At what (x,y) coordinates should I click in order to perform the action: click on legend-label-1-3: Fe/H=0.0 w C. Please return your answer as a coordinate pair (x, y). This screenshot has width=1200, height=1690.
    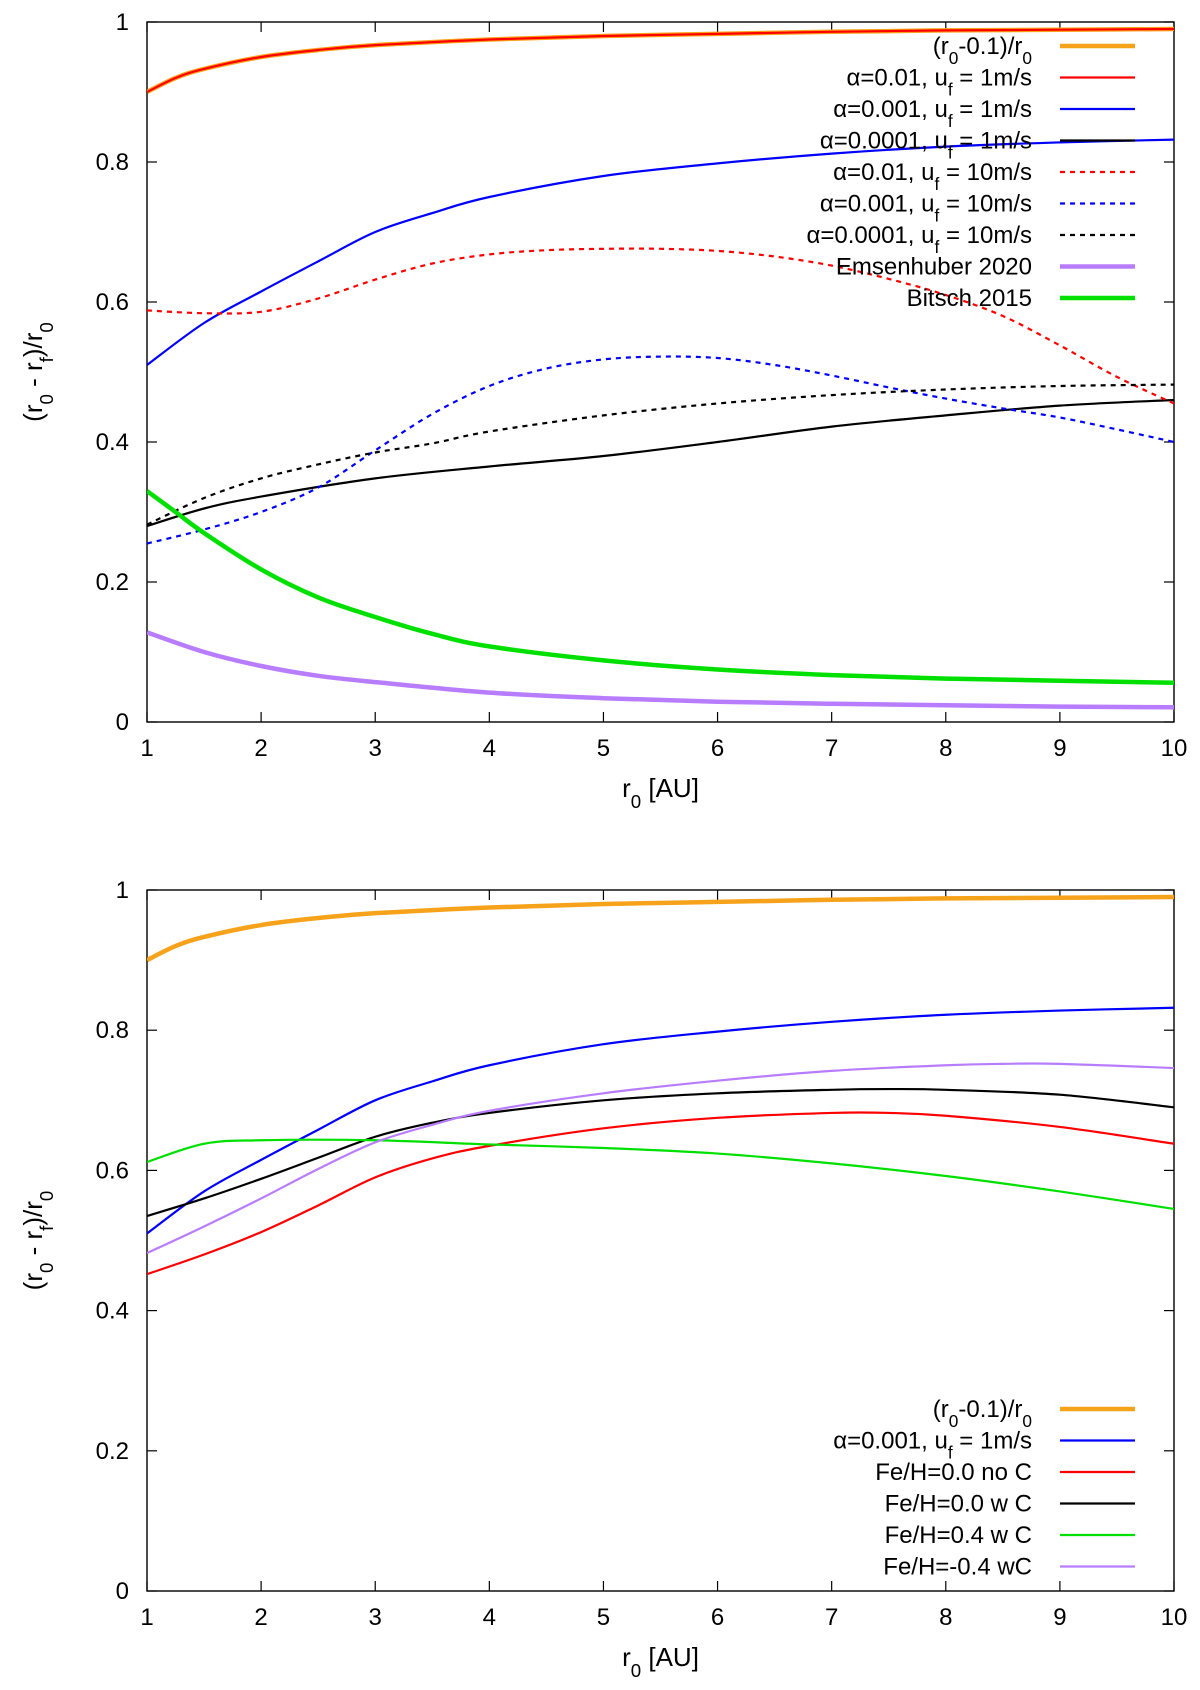
    Looking at the image, I should click on (958, 1504).